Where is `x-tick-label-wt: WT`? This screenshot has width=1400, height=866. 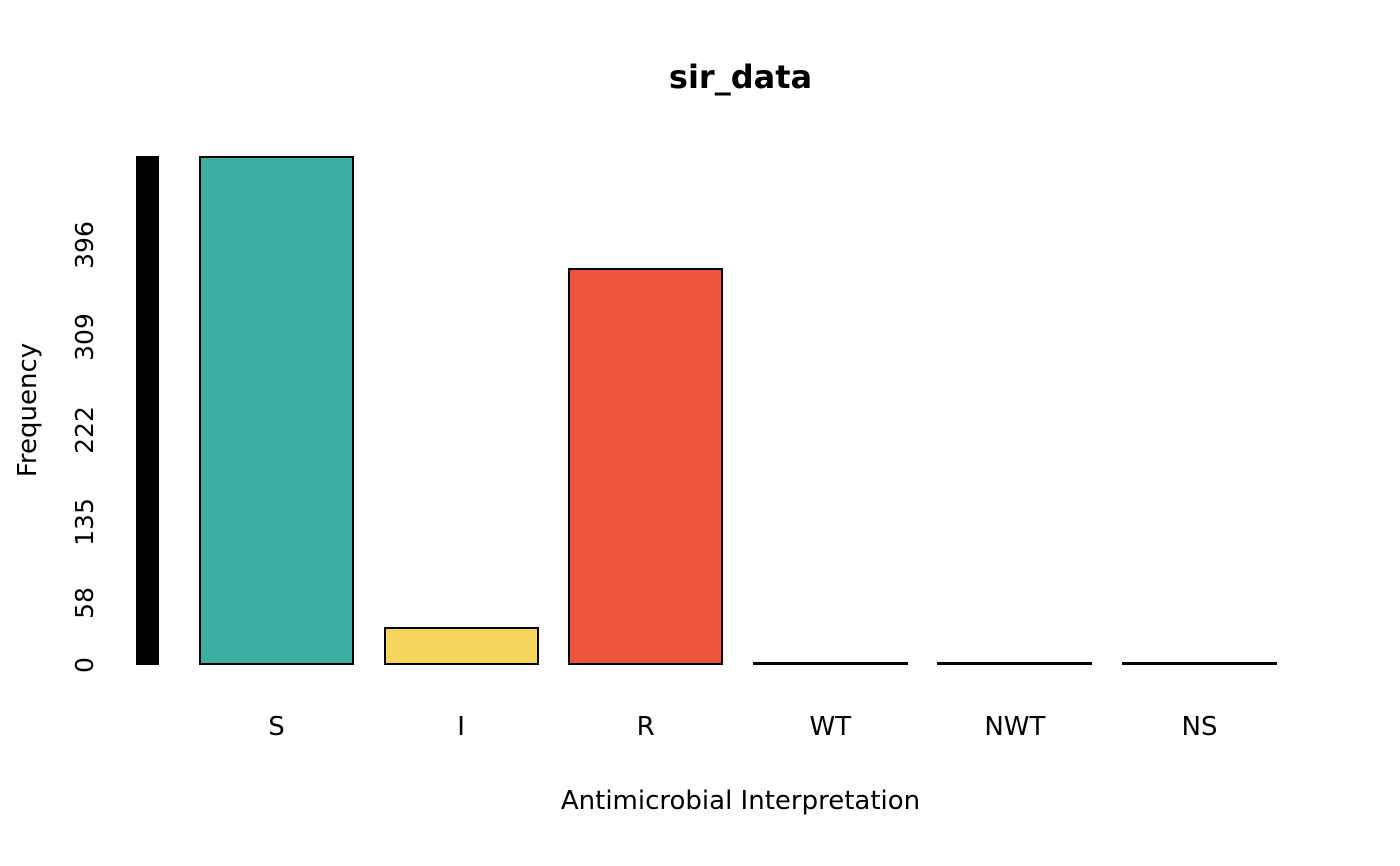
x-tick-label-wt: WT is located at coordinates (830, 727).